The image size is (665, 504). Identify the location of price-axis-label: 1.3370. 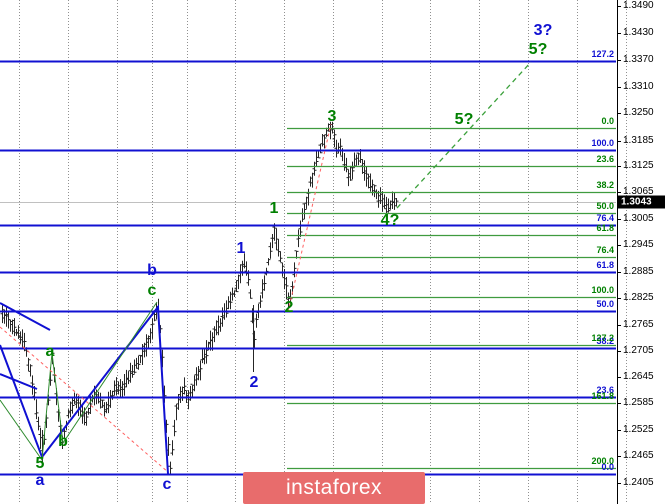
(638, 59).